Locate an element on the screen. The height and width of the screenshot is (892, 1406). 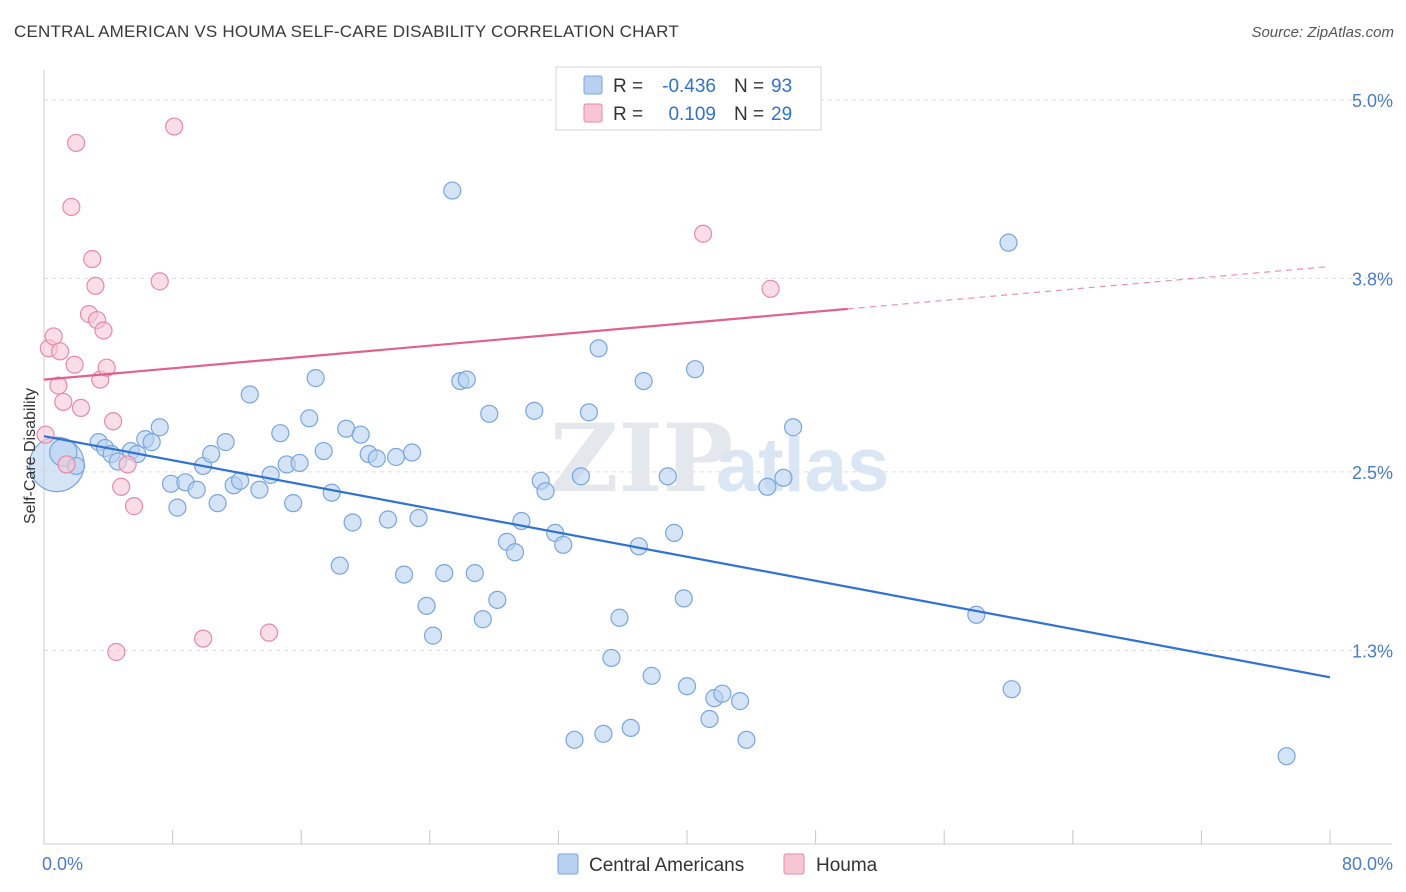
legend-n-value: 93 is located at coordinates (781, 86).